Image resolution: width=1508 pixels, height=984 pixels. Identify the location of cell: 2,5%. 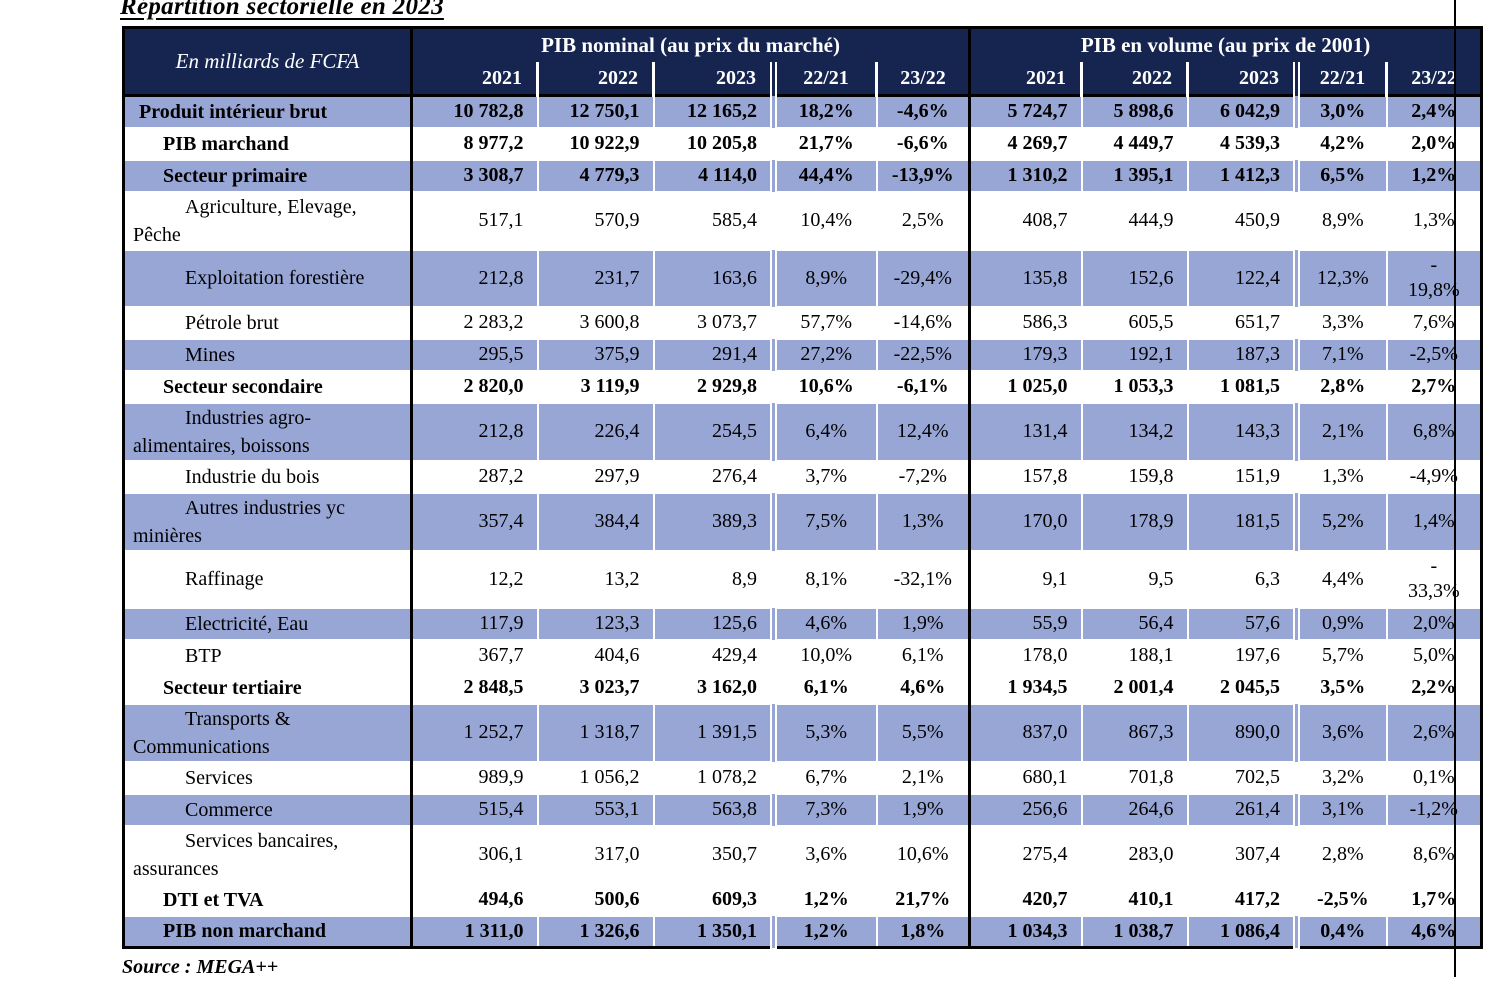
(922, 220).